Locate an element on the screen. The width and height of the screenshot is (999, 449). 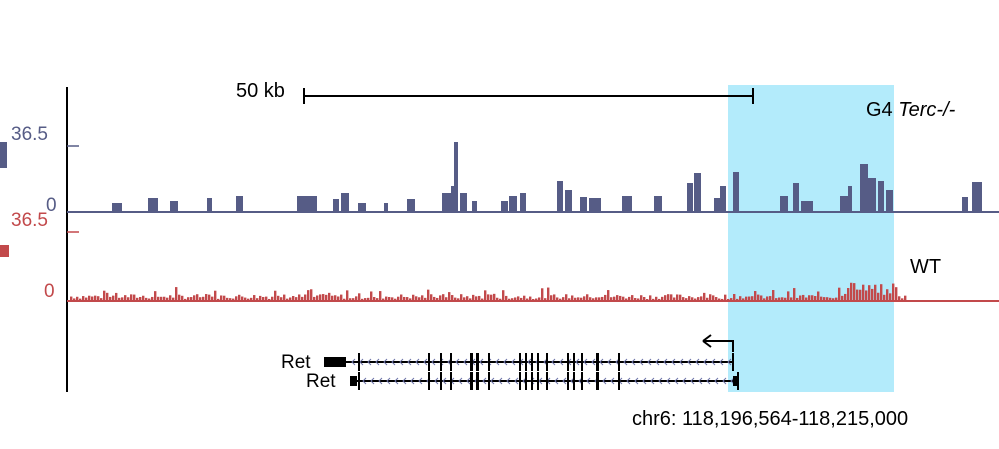
signal-bars is located at coordinates (488, 291).